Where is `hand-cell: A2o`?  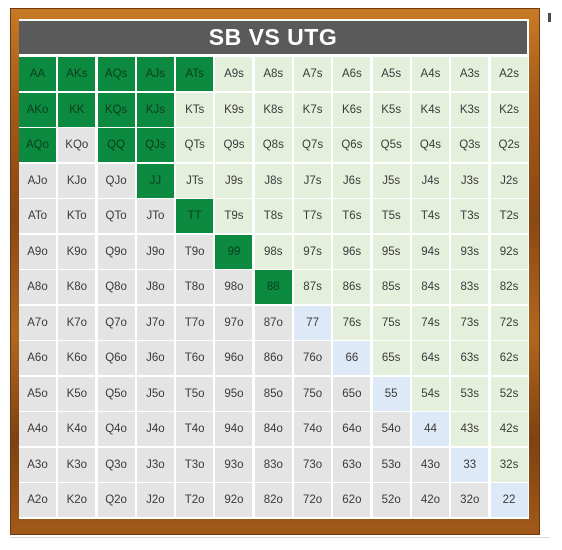 hand-cell: A2o is located at coordinates (37, 500).